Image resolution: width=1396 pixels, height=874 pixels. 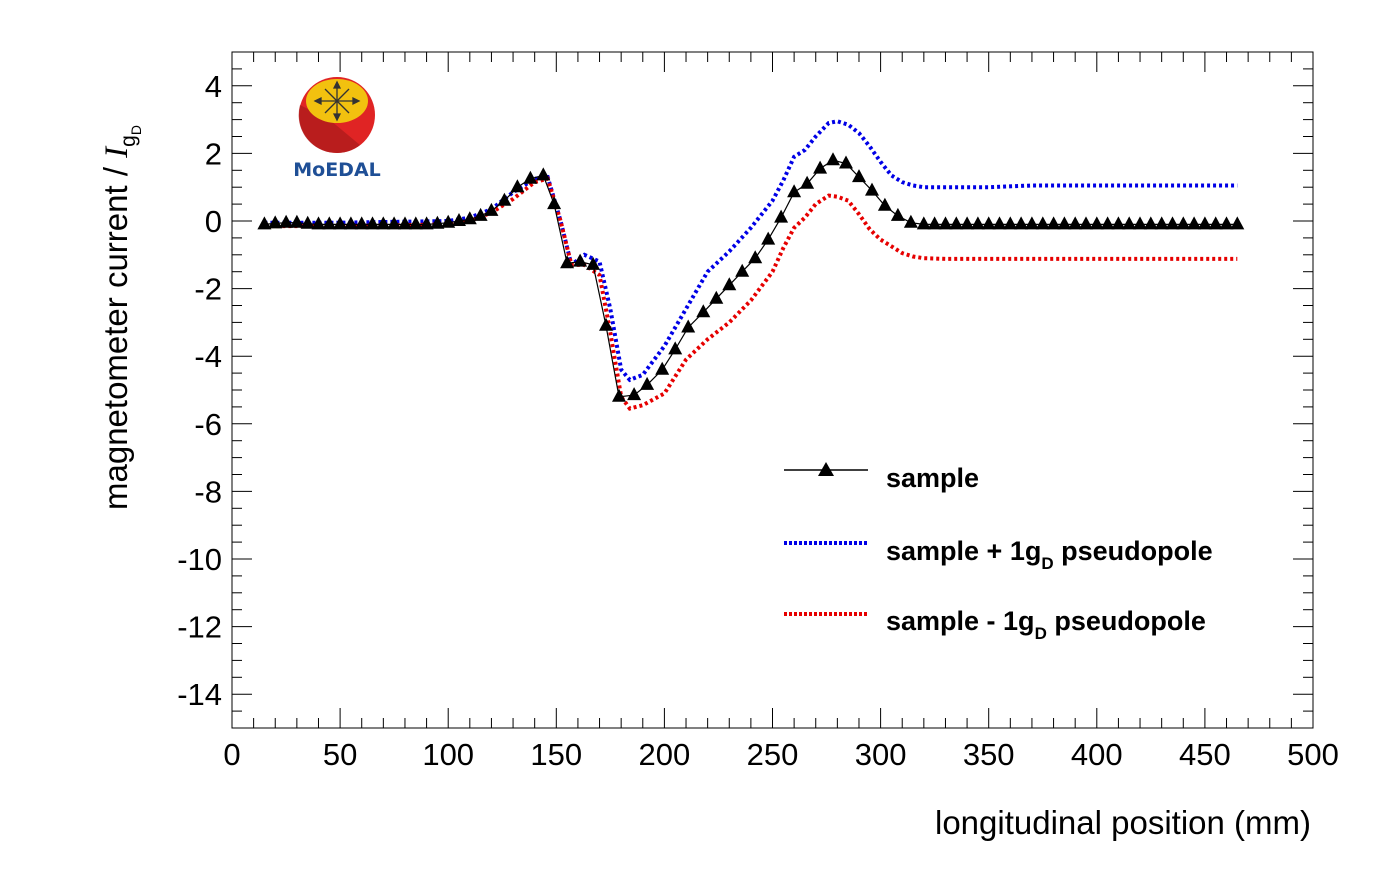 I want to click on legend-marker-sample, so click(x=826, y=469).